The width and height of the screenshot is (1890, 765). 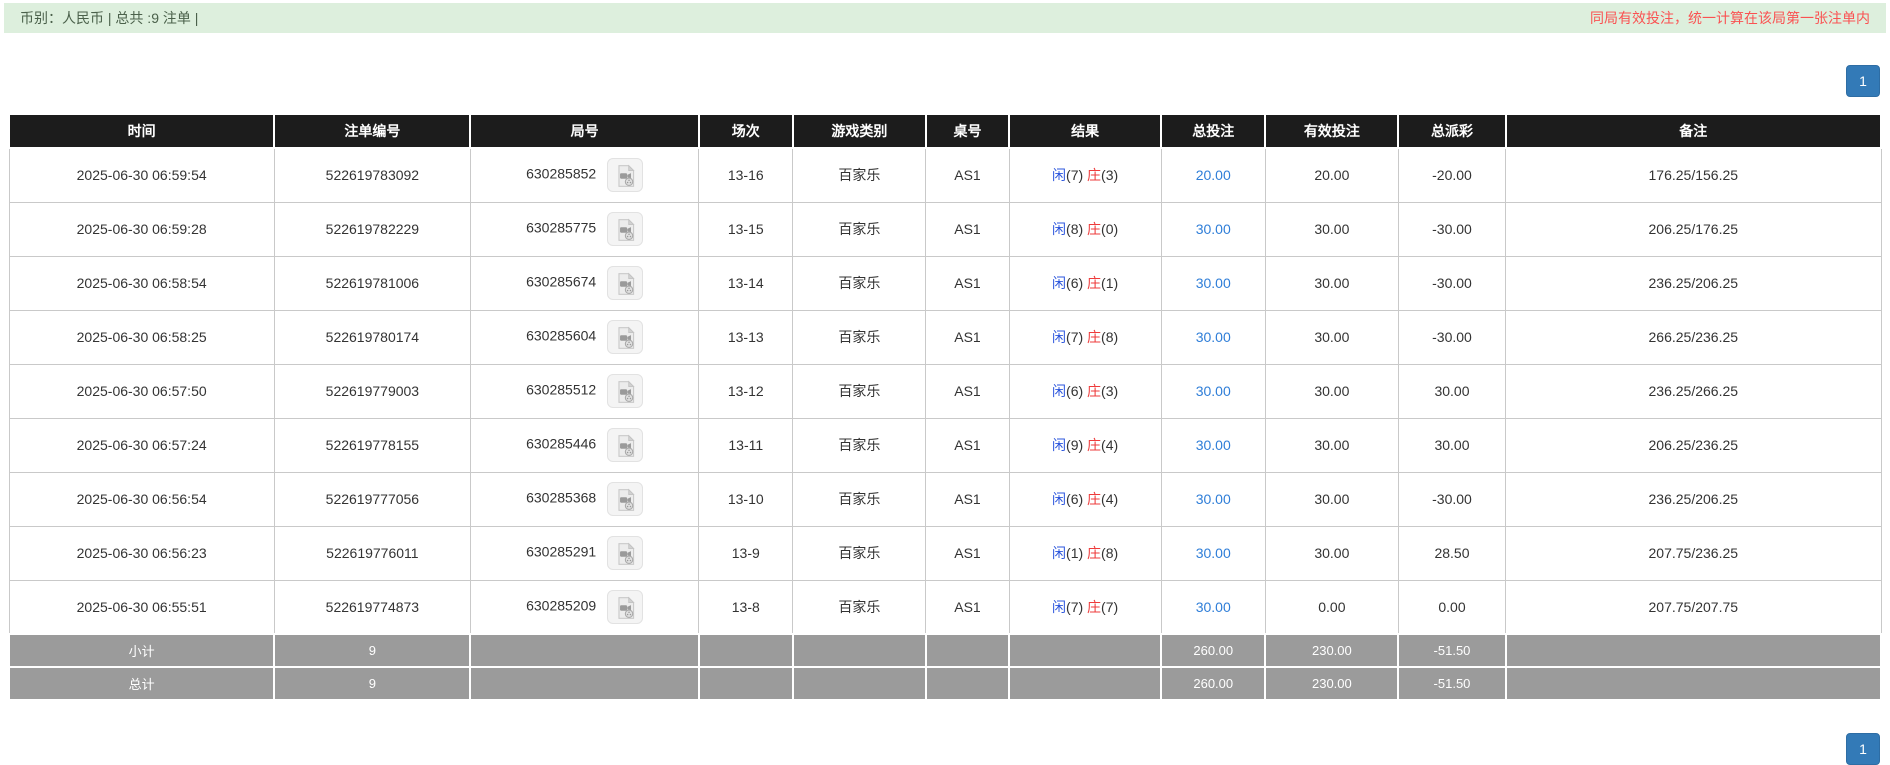 I want to click on cell-round-id: 630285852, so click(x=584, y=175).